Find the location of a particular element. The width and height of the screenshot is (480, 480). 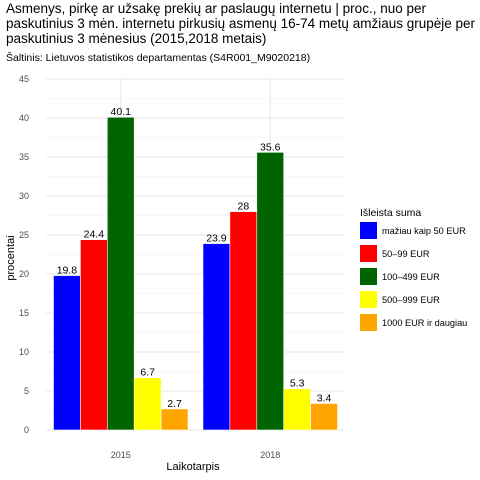

x-tick-label: 2015 is located at coordinates (121, 455).